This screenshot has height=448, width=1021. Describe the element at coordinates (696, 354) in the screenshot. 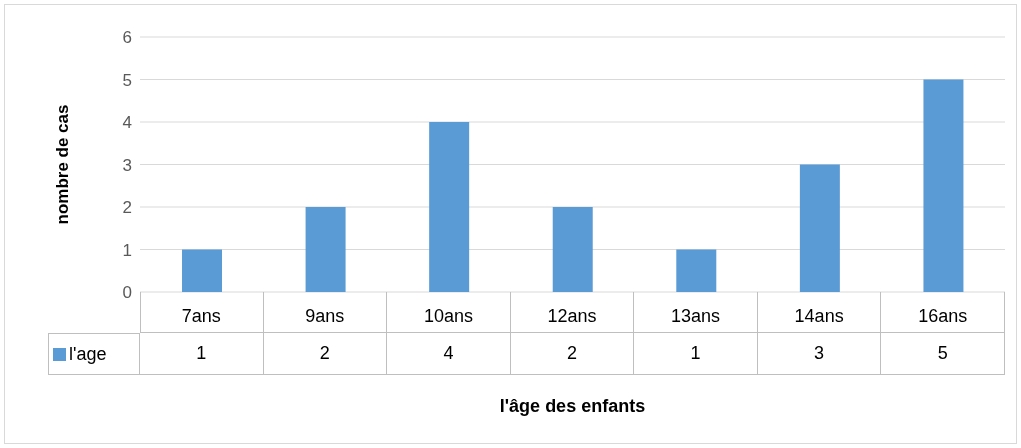

I see `data-label: 1` at that location.